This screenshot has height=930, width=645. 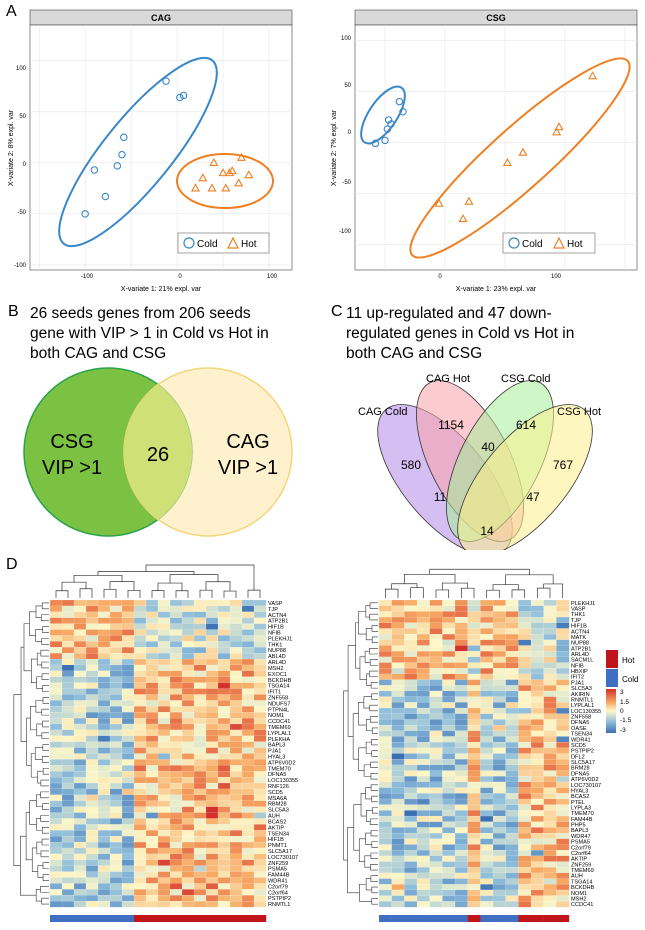 What do you see at coordinates (236, 918) in the screenshot?
I see `condition-cell` at bounding box center [236, 918].